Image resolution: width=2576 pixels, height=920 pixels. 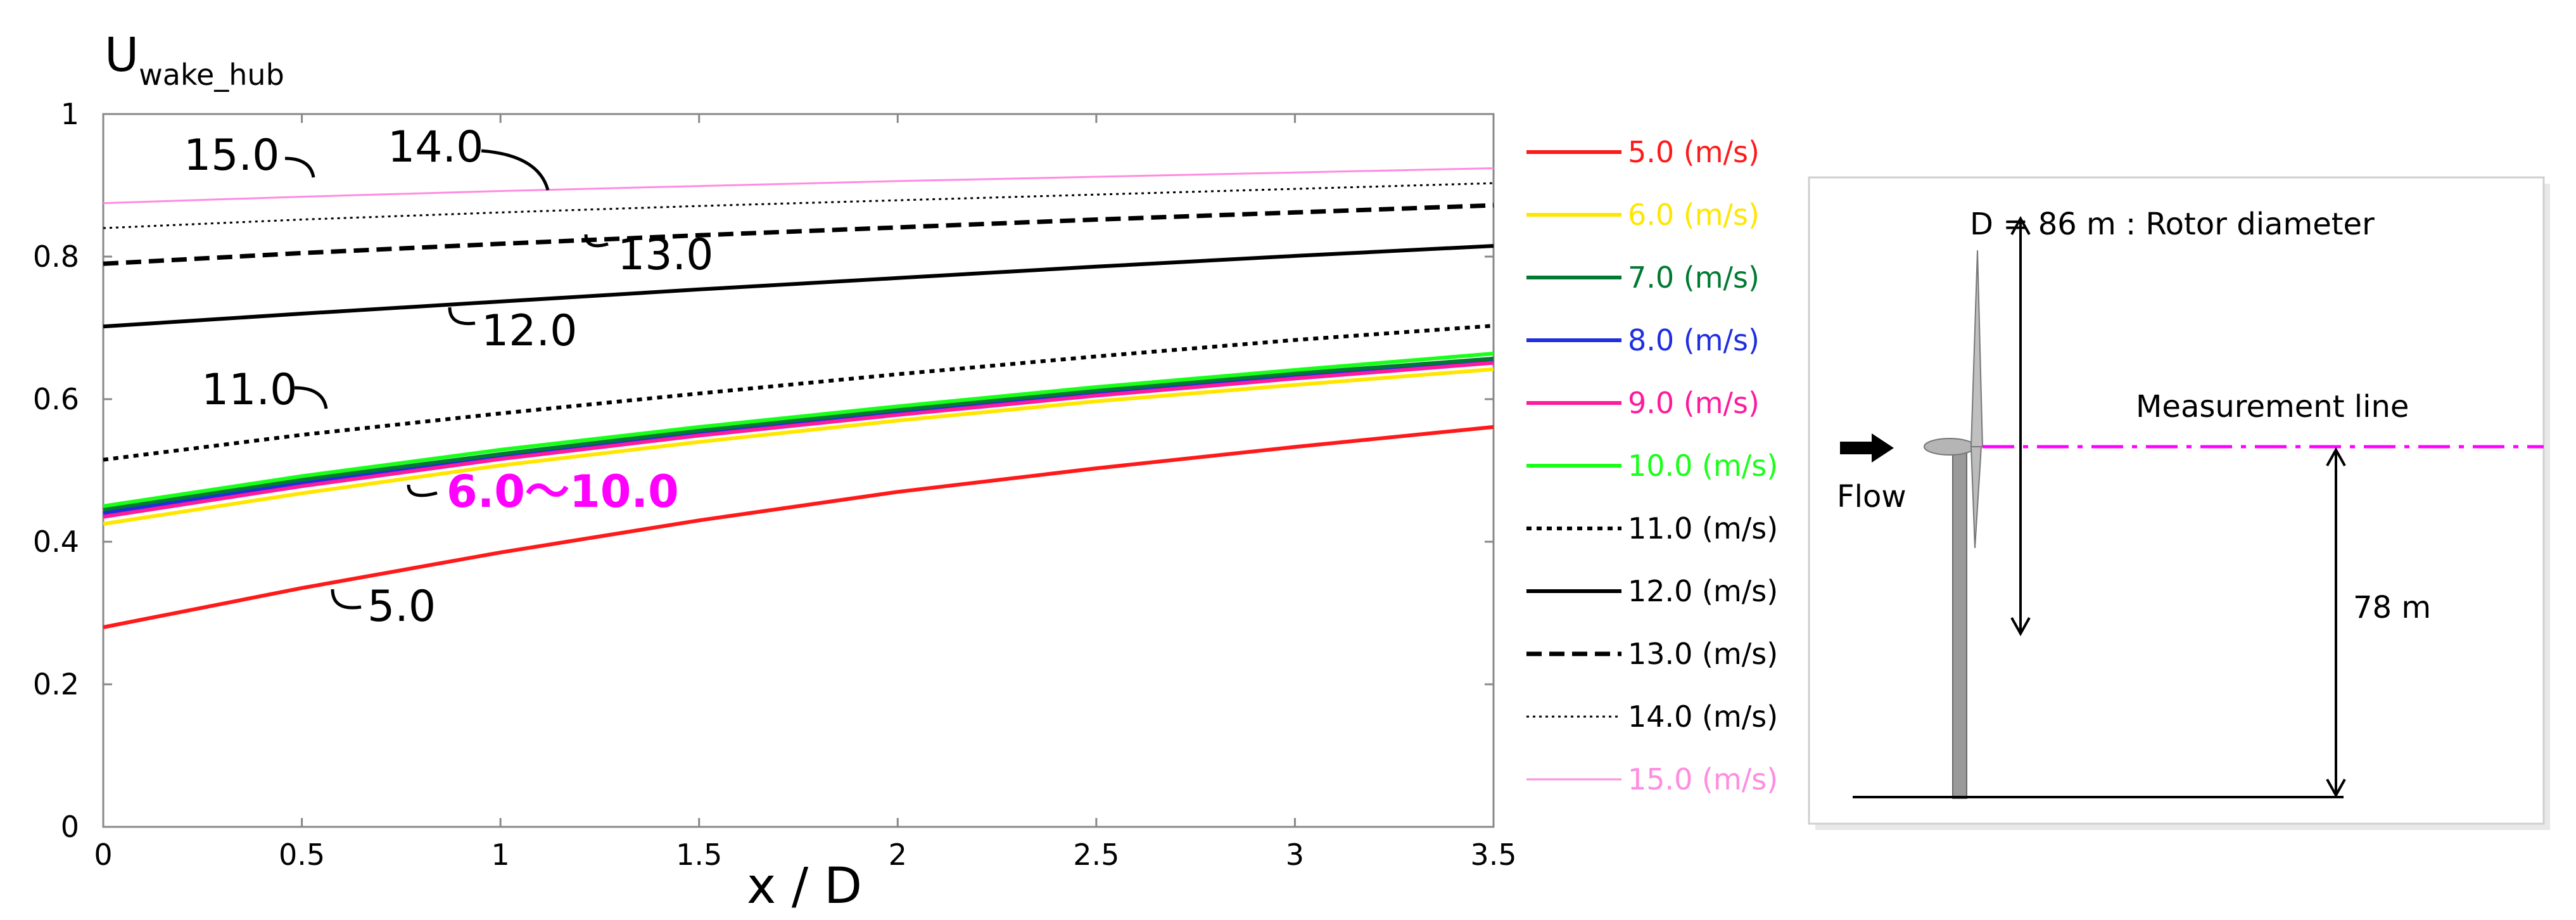 What do you see at coordinates (435, 147) in the screenshot?
I see `annotation-14: 14.0` at bounding box center [435, 147].